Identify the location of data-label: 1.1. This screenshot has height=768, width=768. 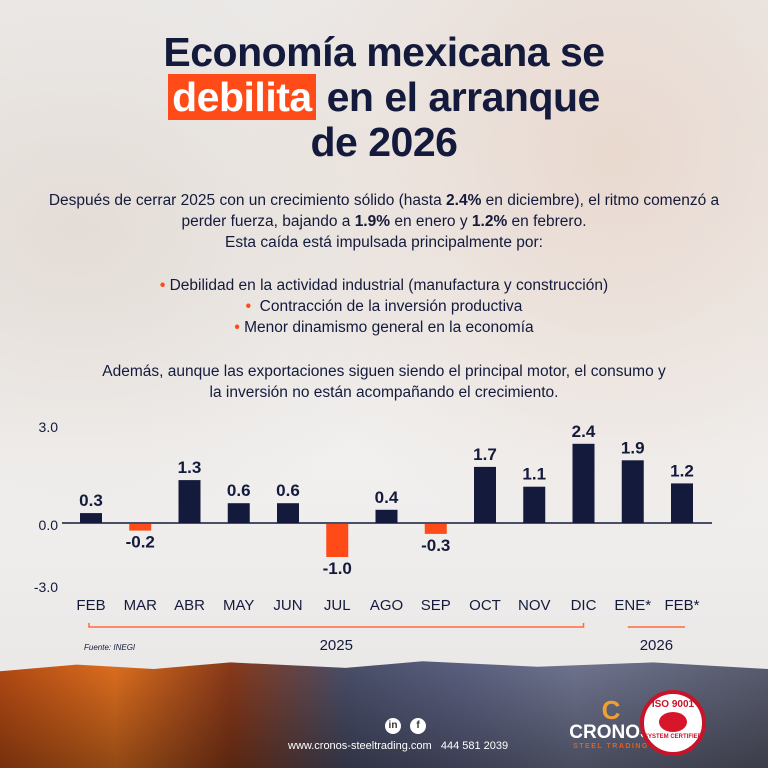
(534, 474).